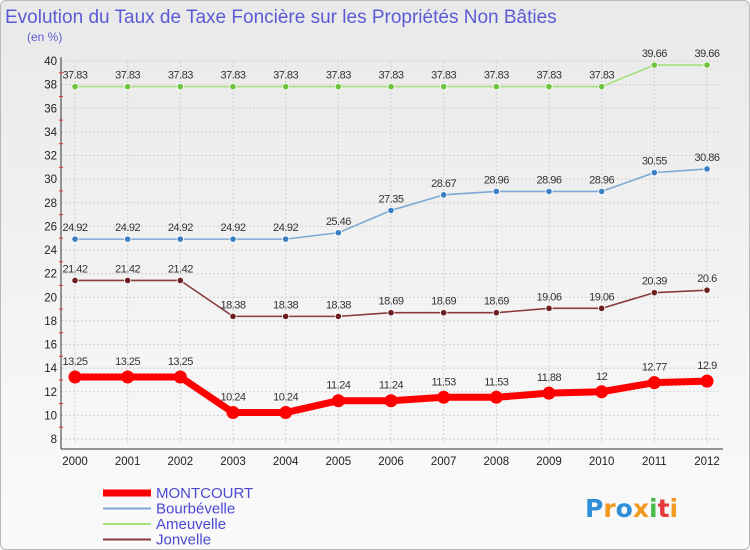 This screenshot has height=550, width=750. Describe the element at coordinates (496, 302) in the screenshot. I see `data-label: 18.69` at that location.